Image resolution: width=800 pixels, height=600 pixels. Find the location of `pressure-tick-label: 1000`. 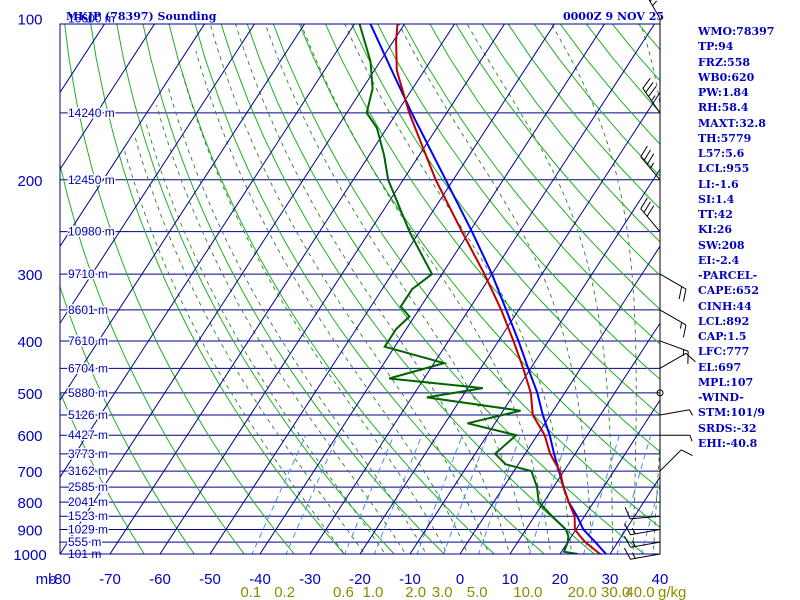

pressure-tick-label: 1000 is located at coordinates (29, 555).